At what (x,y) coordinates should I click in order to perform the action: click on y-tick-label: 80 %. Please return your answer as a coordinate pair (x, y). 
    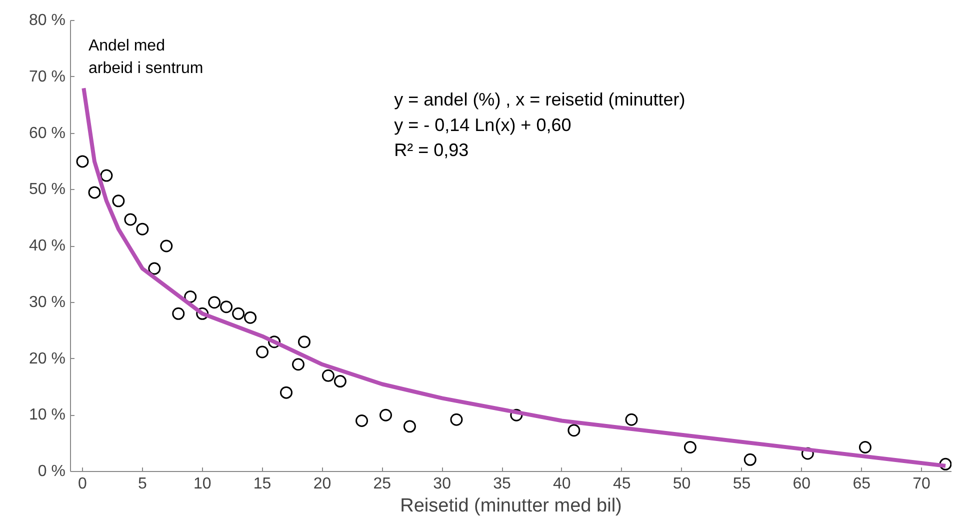
    Looking at the image, I should click on (47, 20).